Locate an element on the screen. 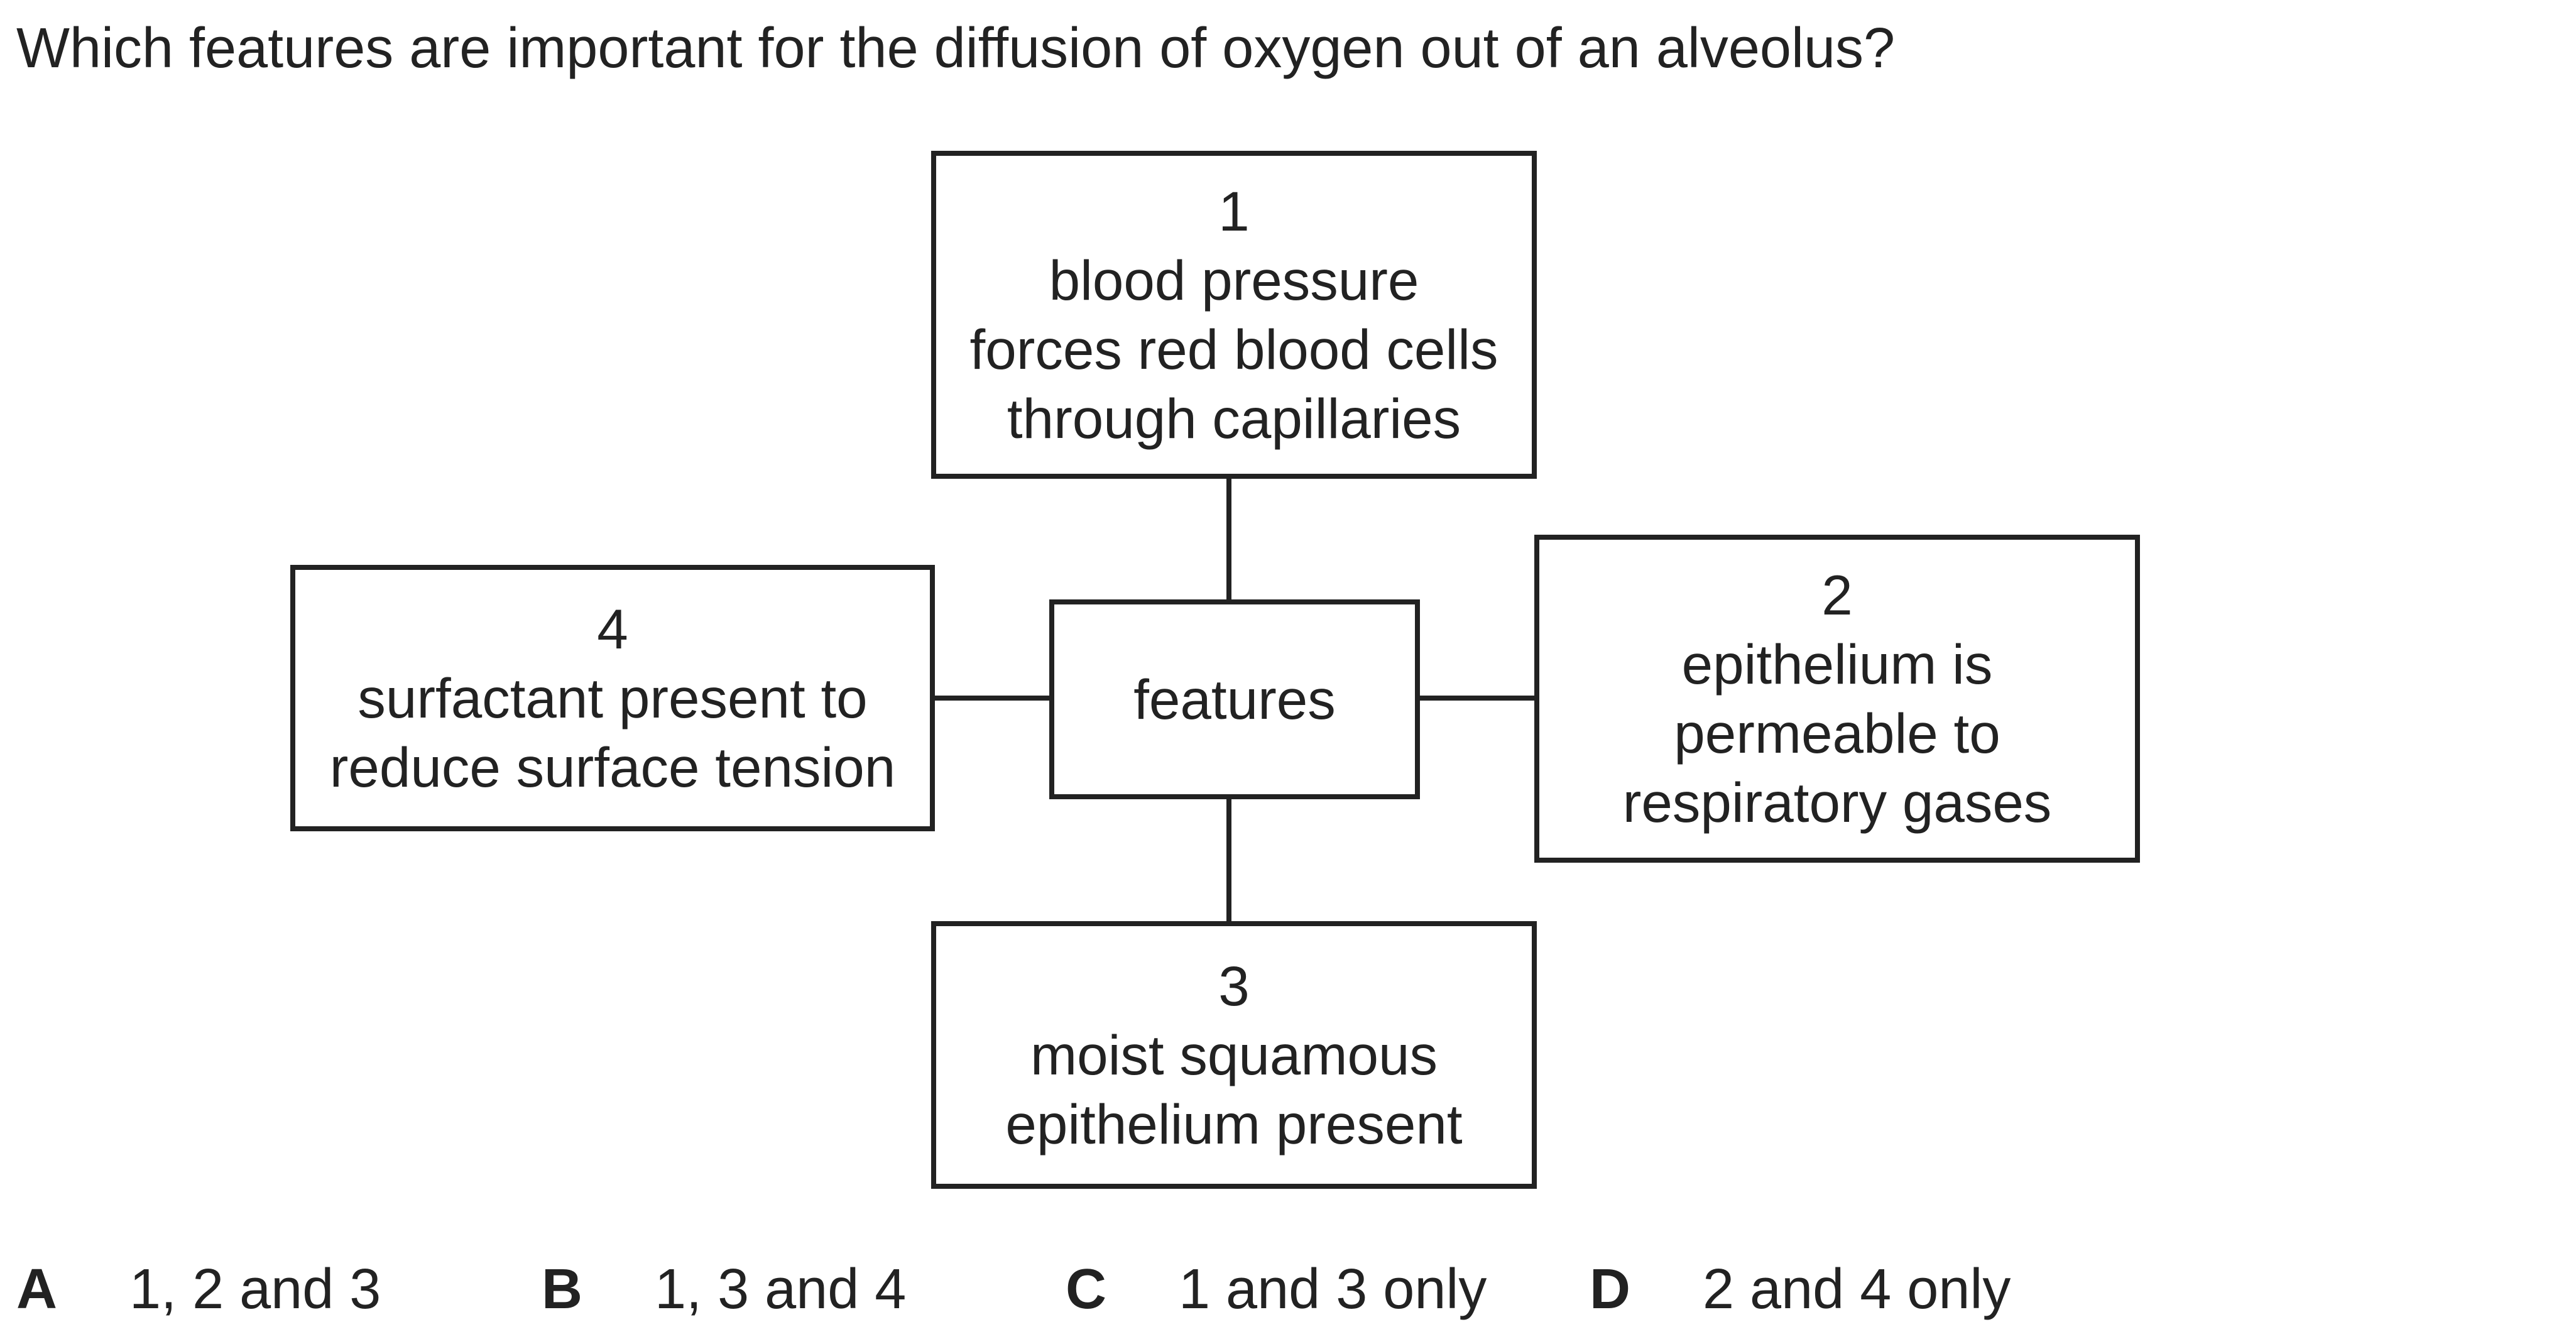  feature-4-line-1: surfactant present to is located at coordinates (612, 698).